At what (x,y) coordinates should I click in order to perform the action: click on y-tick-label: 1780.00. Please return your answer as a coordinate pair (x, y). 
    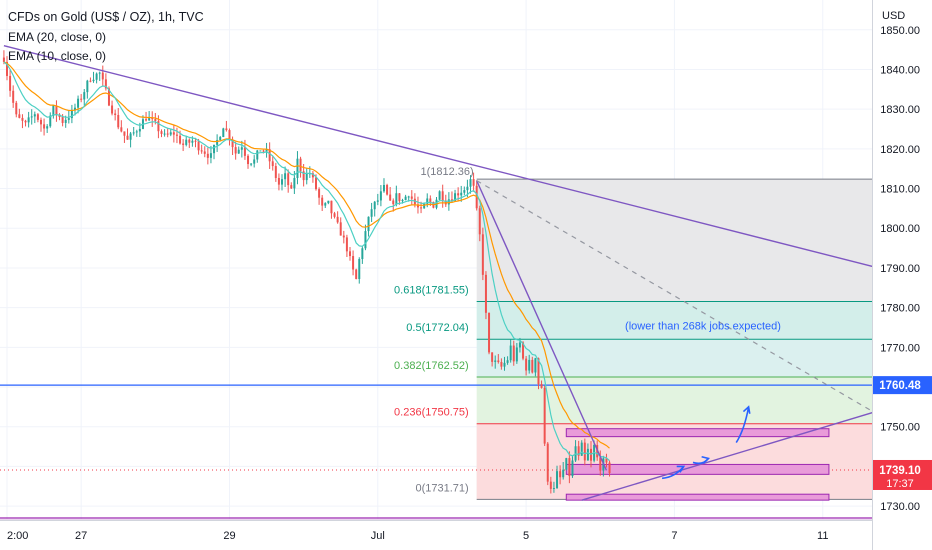
    Looking at the image, I should click on (900, 309).